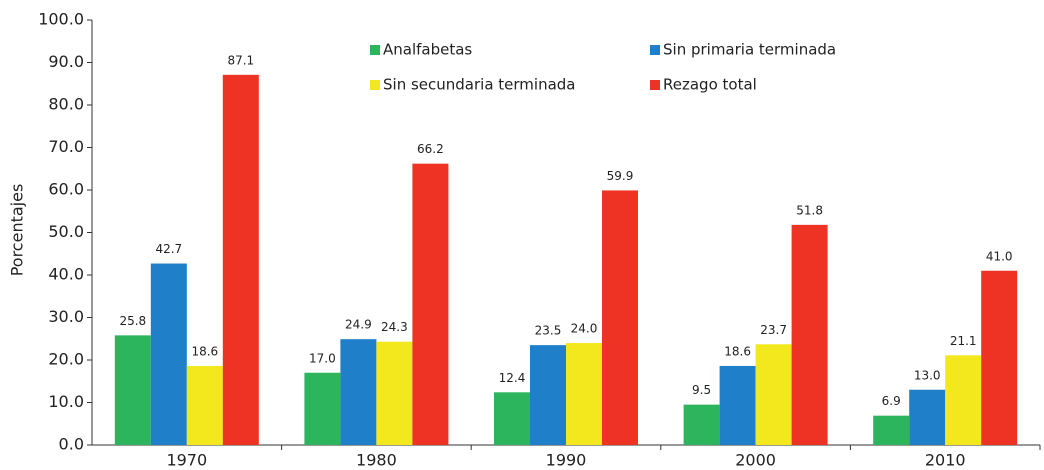 This screenshot has height=470, width=1044. What do you see at coordinates (755, 460) in the screenshot?
I see `x-tick-label: 2000` at bounding box center [755, 460].